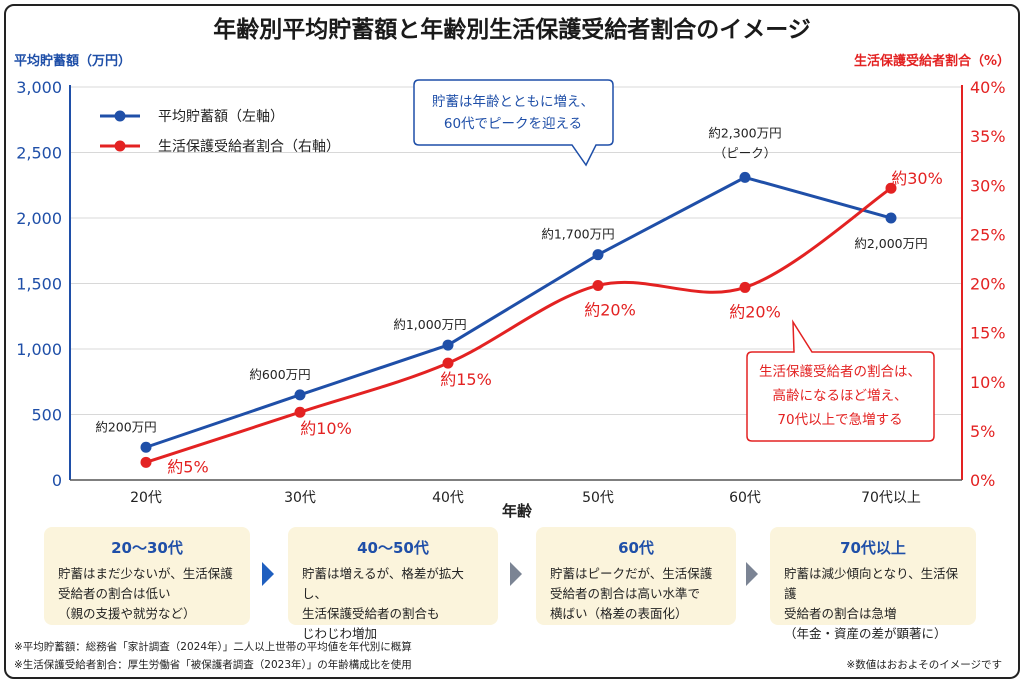 The height and width of the screenshot is (683, 1024). What do you see at coordinates (448, 498) in the screenshot?
I see `x-tick-label: 40代` at bounding box center [448, 498].